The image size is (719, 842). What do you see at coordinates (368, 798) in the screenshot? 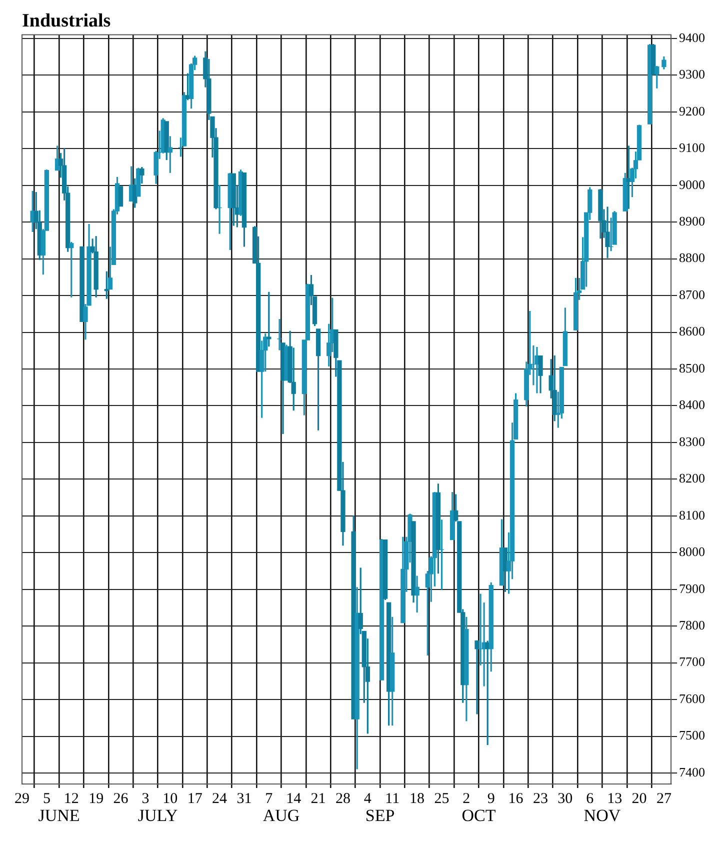
I see `x-tick-label: 4` at bounding box center [368, 798].